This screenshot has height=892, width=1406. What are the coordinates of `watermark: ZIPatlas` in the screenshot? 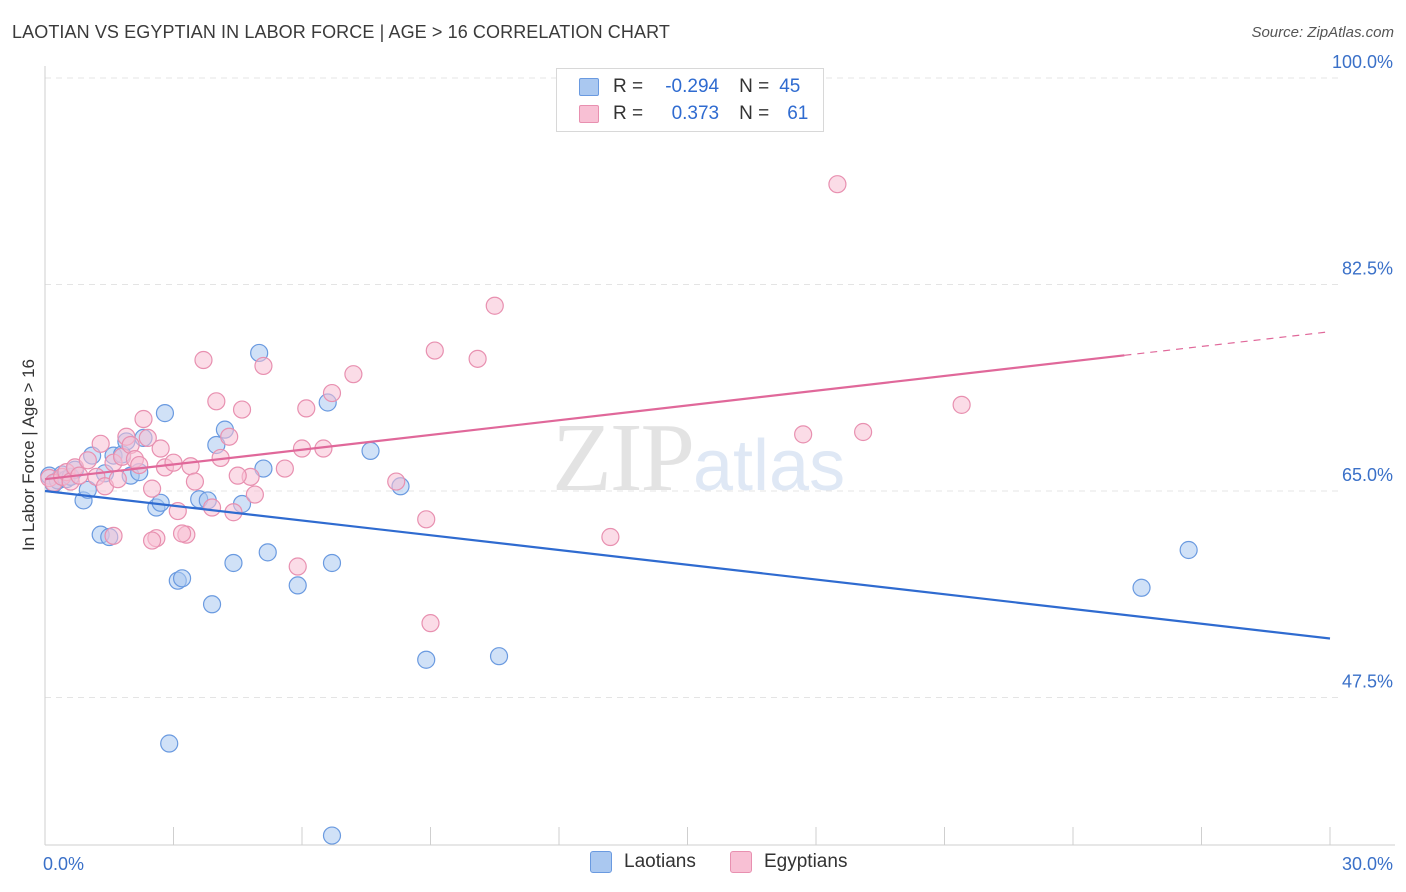 It's located at (698, 458).